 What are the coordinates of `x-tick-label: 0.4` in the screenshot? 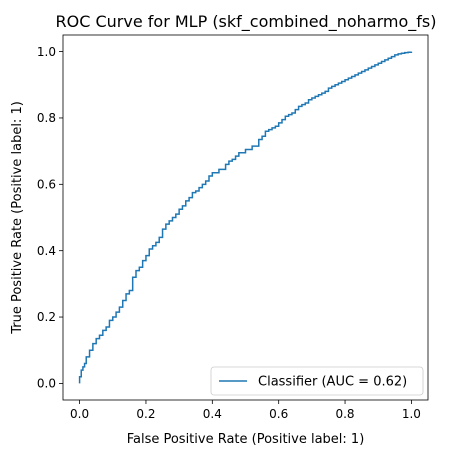 It's located at (212, 414).